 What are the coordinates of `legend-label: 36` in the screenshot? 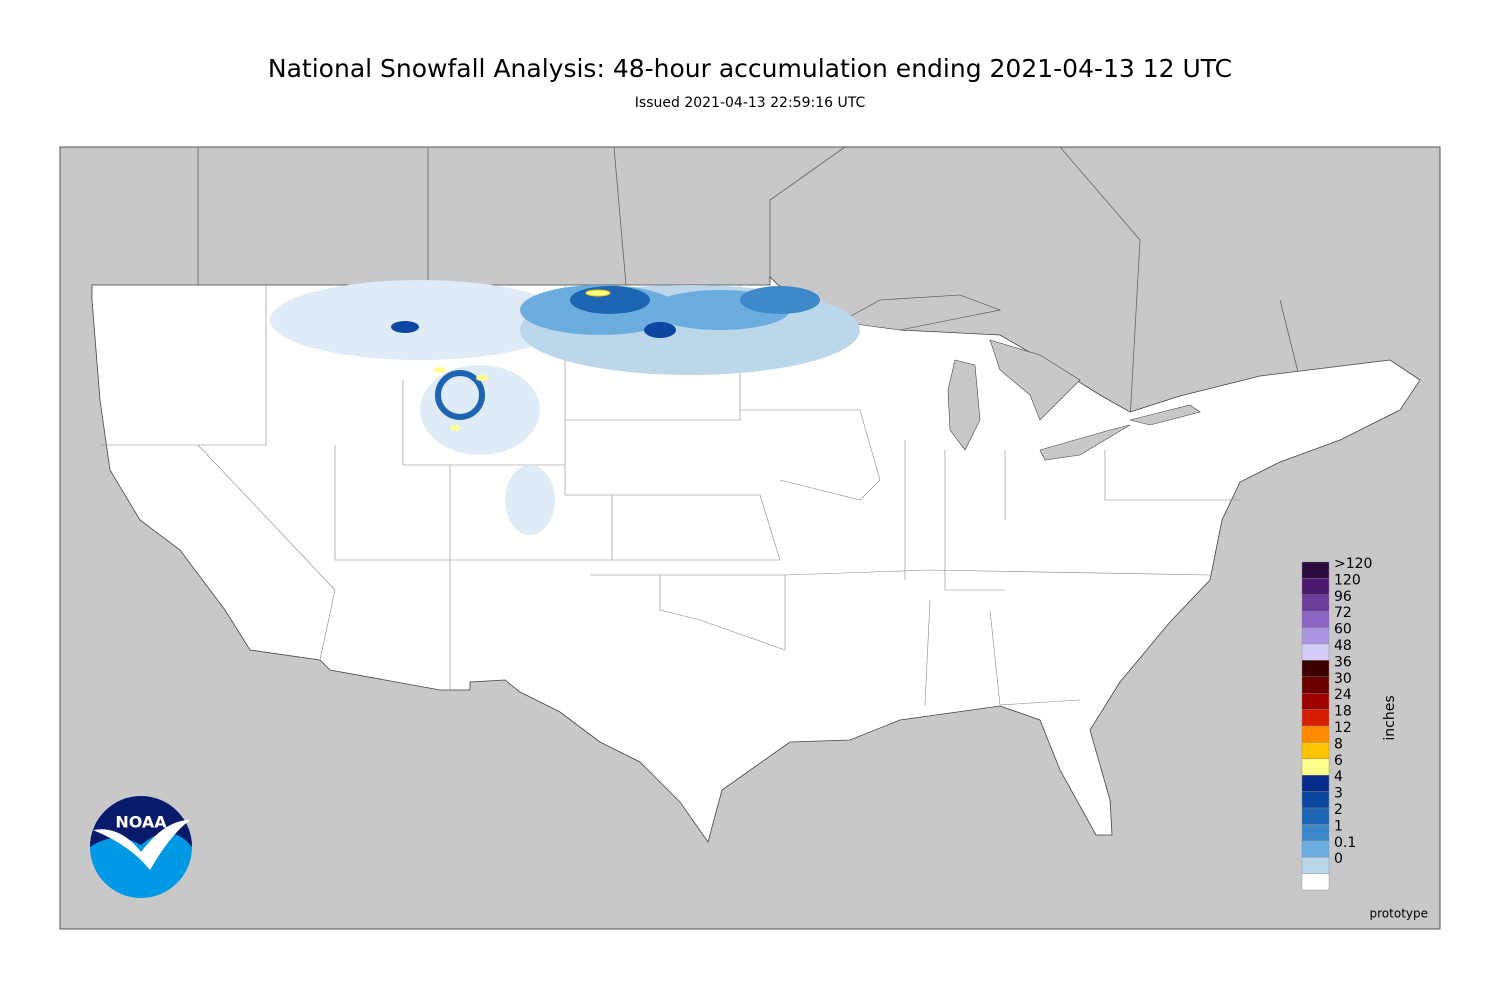 It's located at (1343, 662).